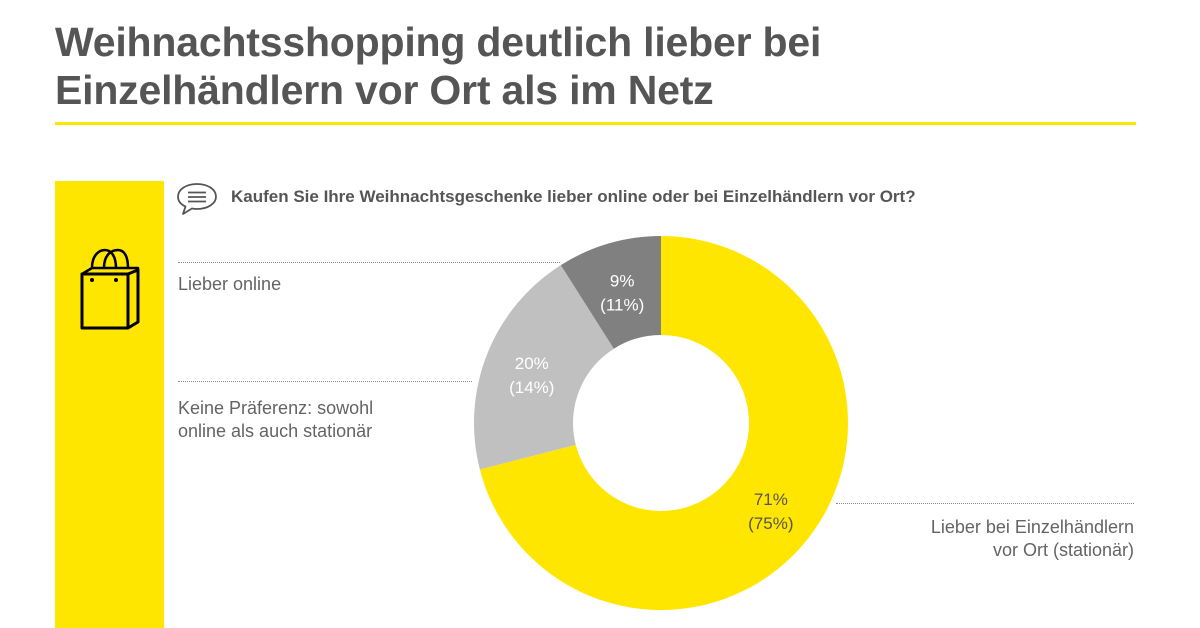 The image size is (1200, 628). What do you see at coordinates (109, 404) in the screenshot?
I see `side-accent-bar` at bounding box center [109, 404].